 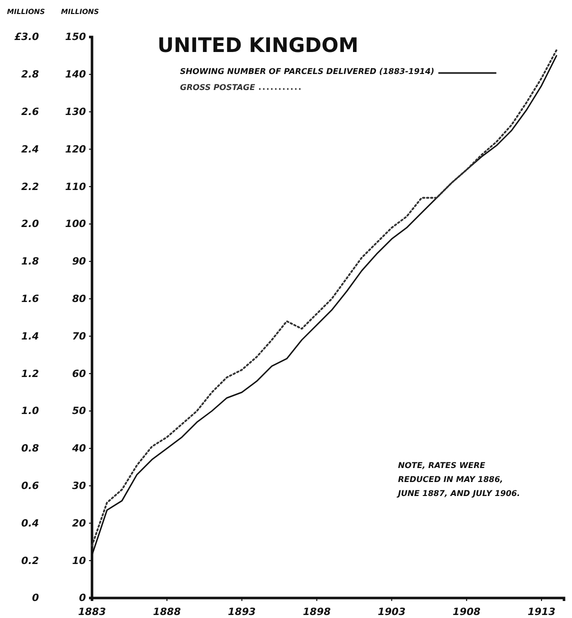 I want to click on y-tick-label: 70, so click(x=79, y=336).